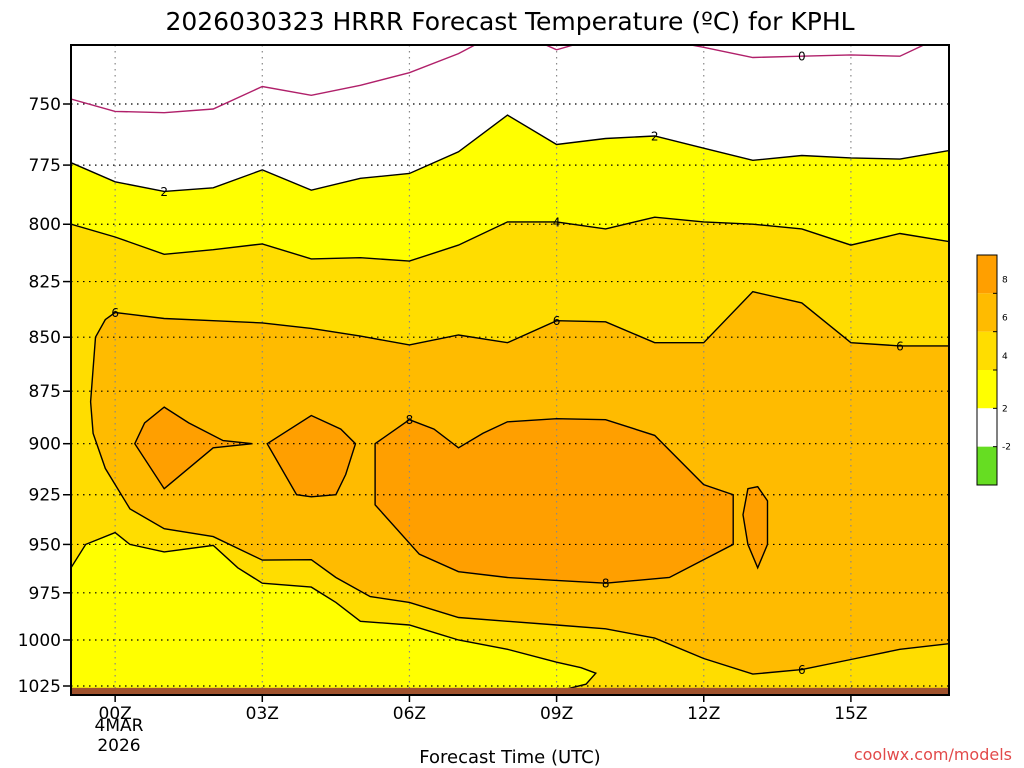  Describe the element at coordinates (45, 594) in the screenshot. I see `y-tick-label-975: 975` at that location.